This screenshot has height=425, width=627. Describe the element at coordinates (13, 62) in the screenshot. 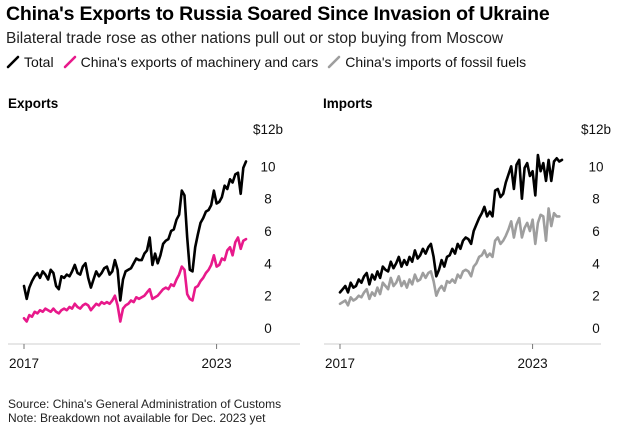

I see `legend-swatch-total` at that location.